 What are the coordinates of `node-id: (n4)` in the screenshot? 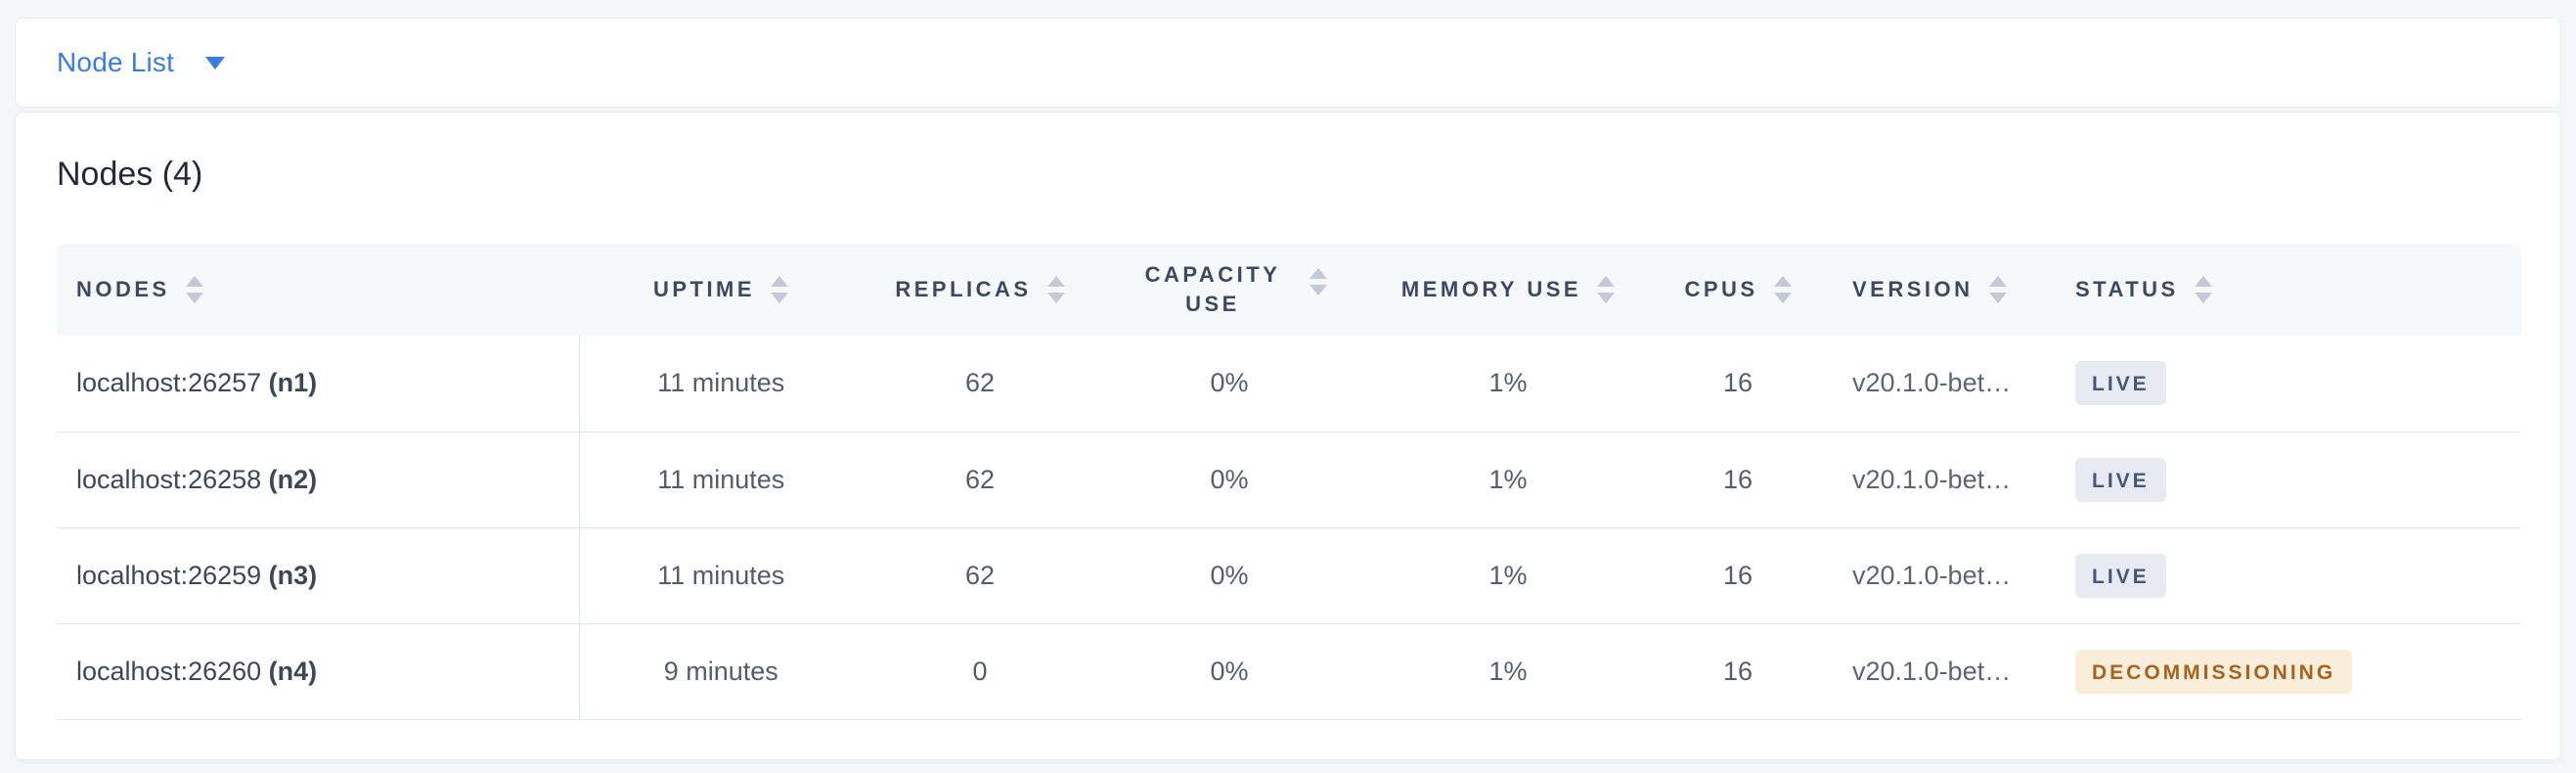 It's located at (293, 671).